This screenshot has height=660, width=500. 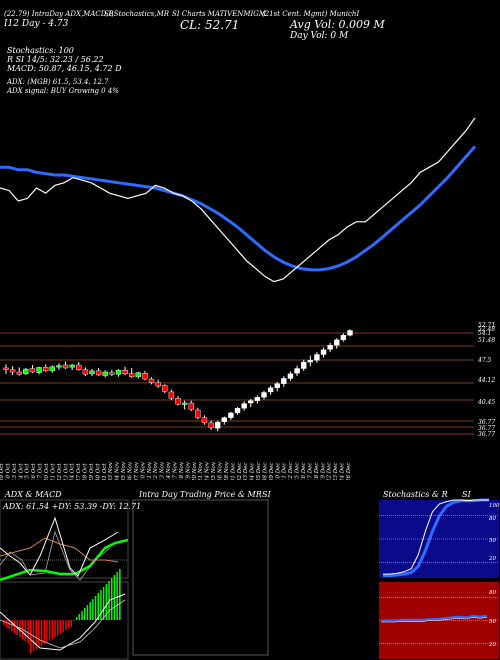 I want to click on date-label: 26 Nov, so click(x=221, y=470).